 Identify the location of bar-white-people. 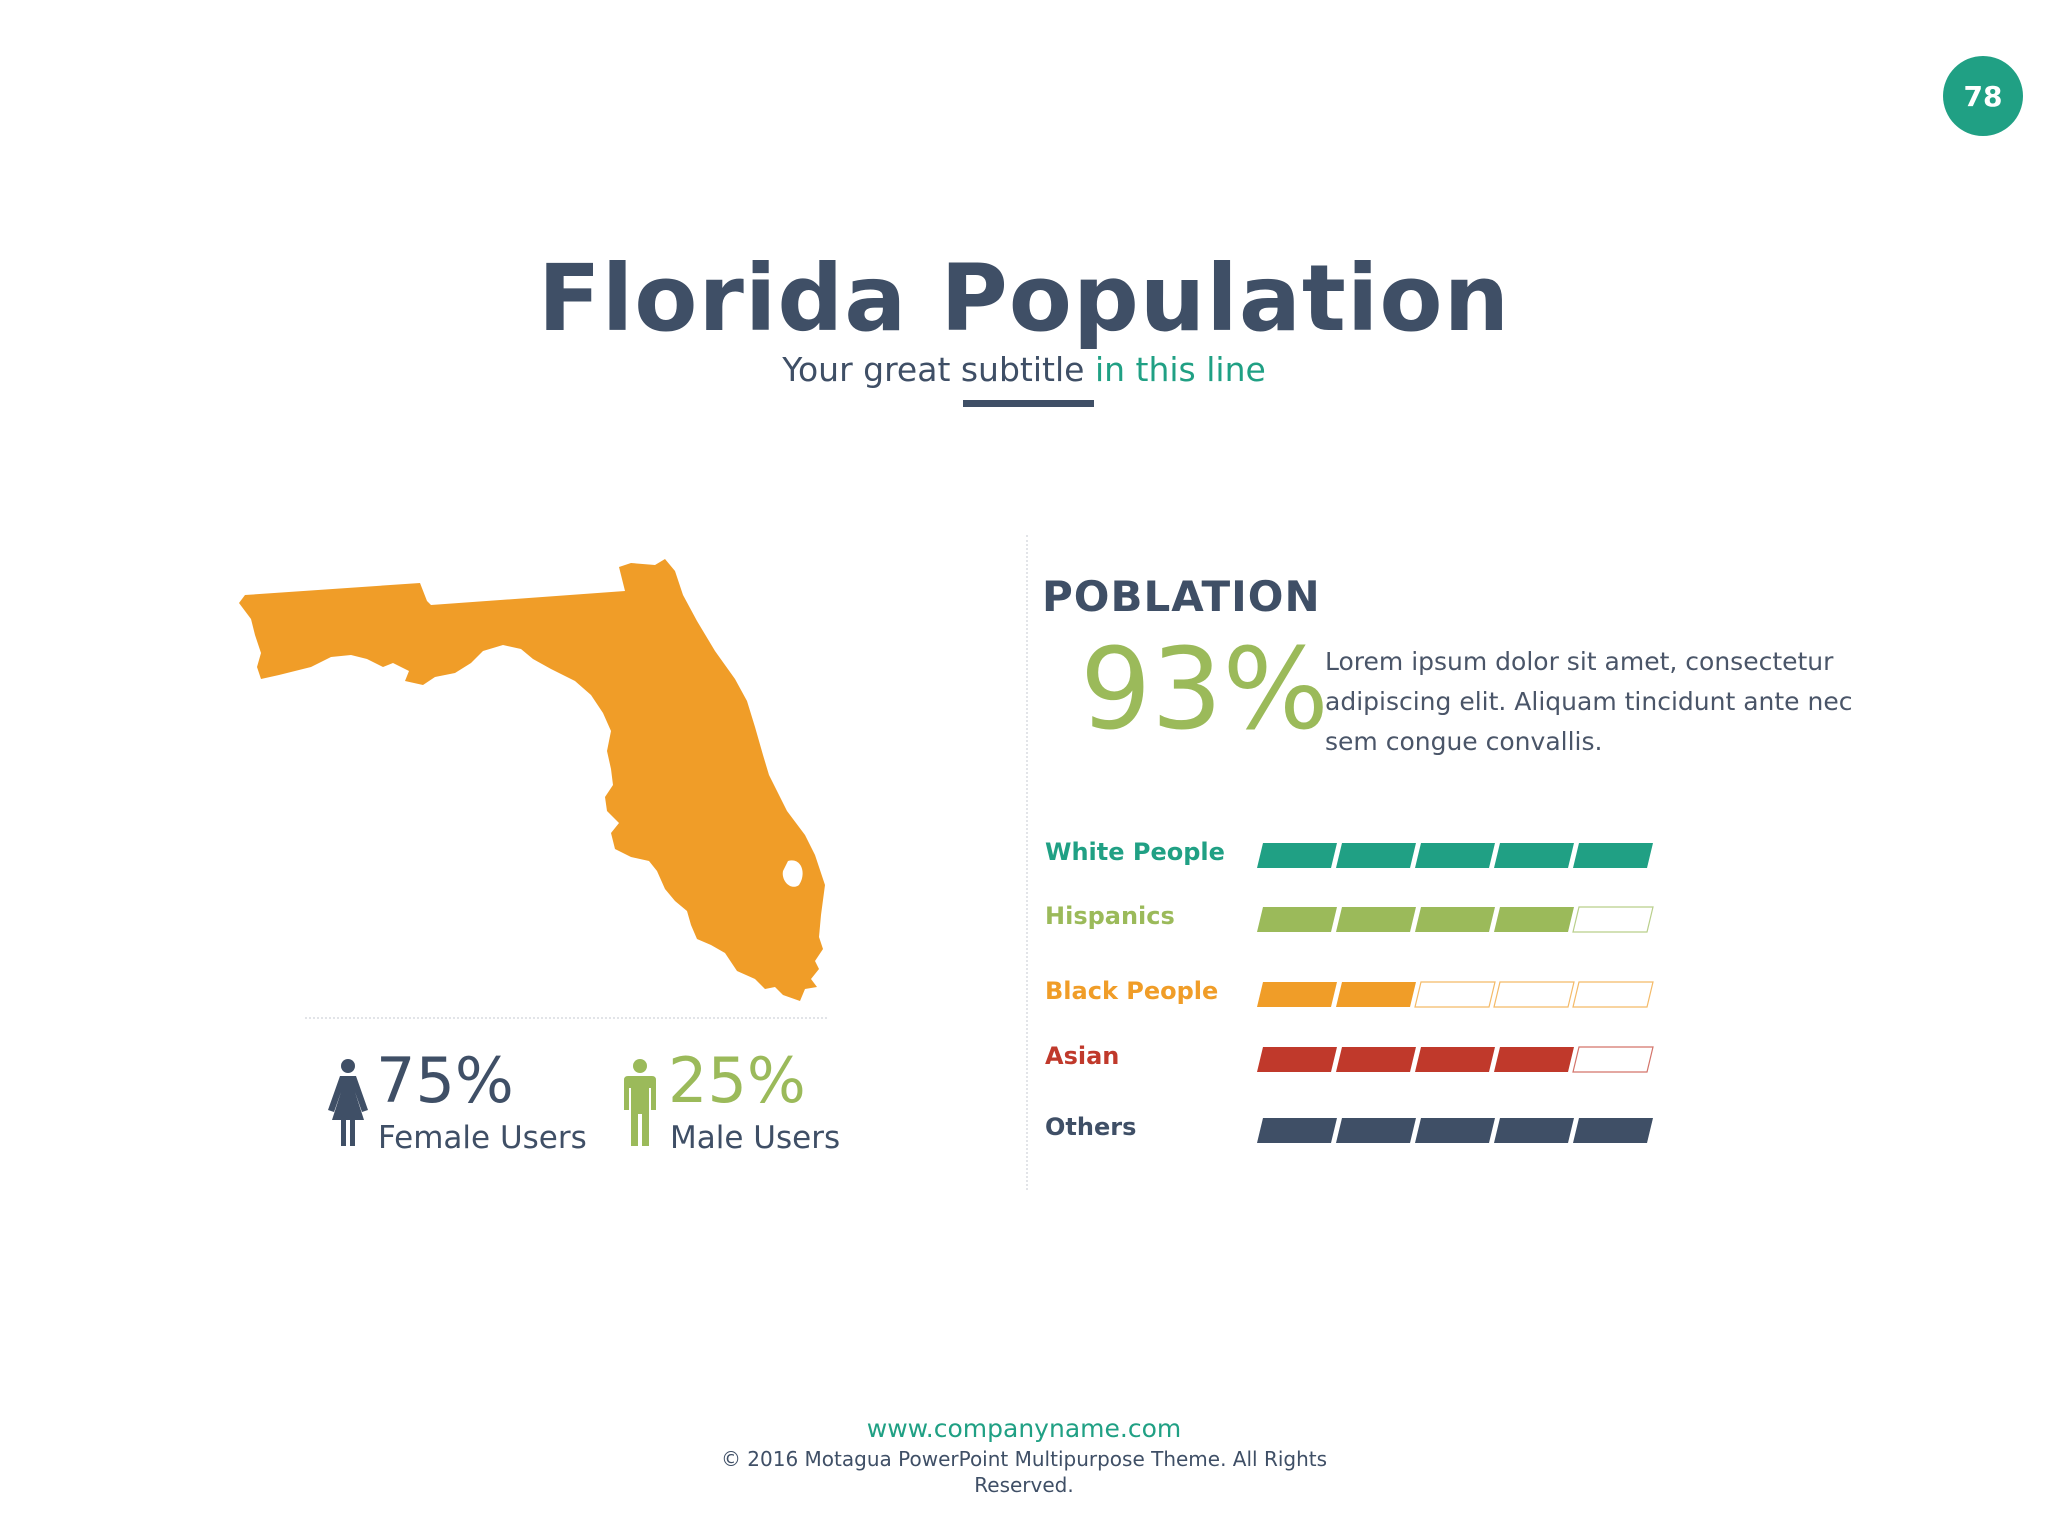
(1455, 855).